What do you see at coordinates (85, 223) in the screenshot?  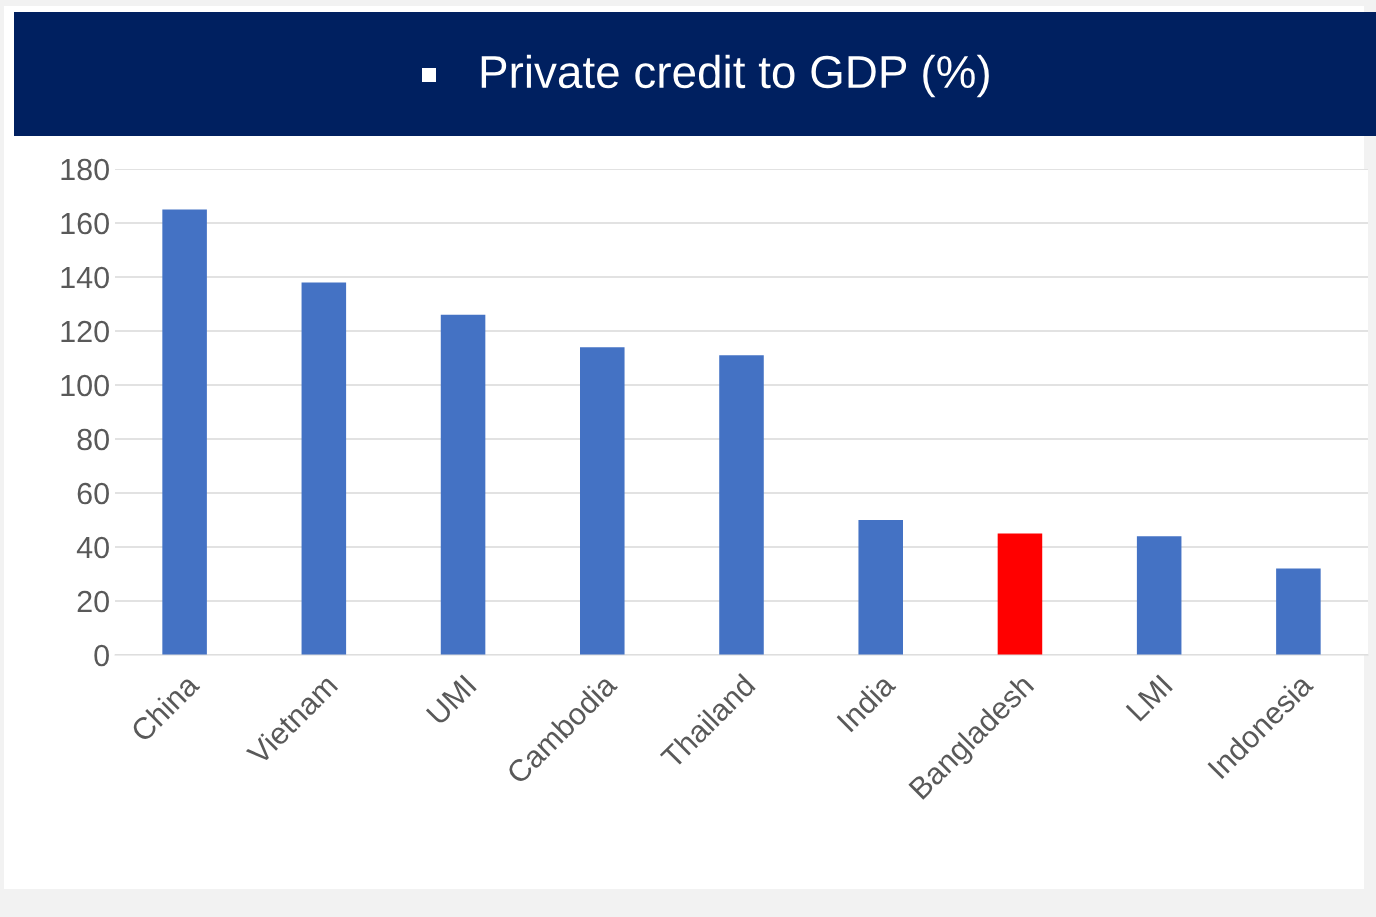 I see `y-tick-label: 160` at bounding box center [85, 223].